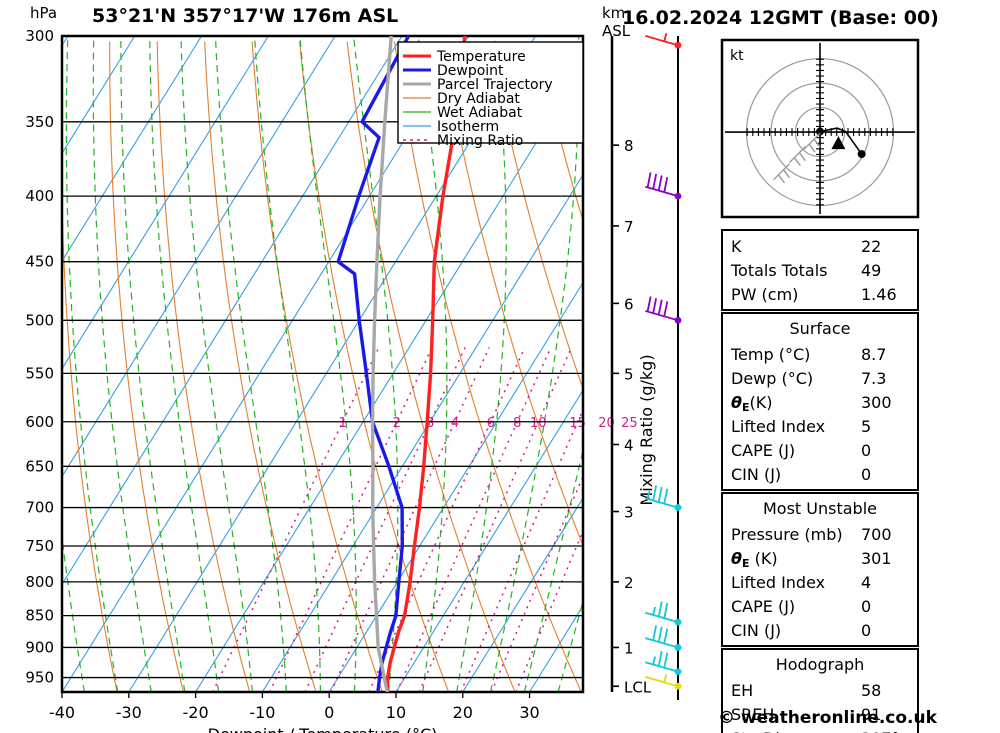 This screenshot has height=733, width=1000. Describe the element at coordinates (323, 729) in the screenshot. I see `x-axis-label: Dewpoint / Temperature (°C)` at that location.